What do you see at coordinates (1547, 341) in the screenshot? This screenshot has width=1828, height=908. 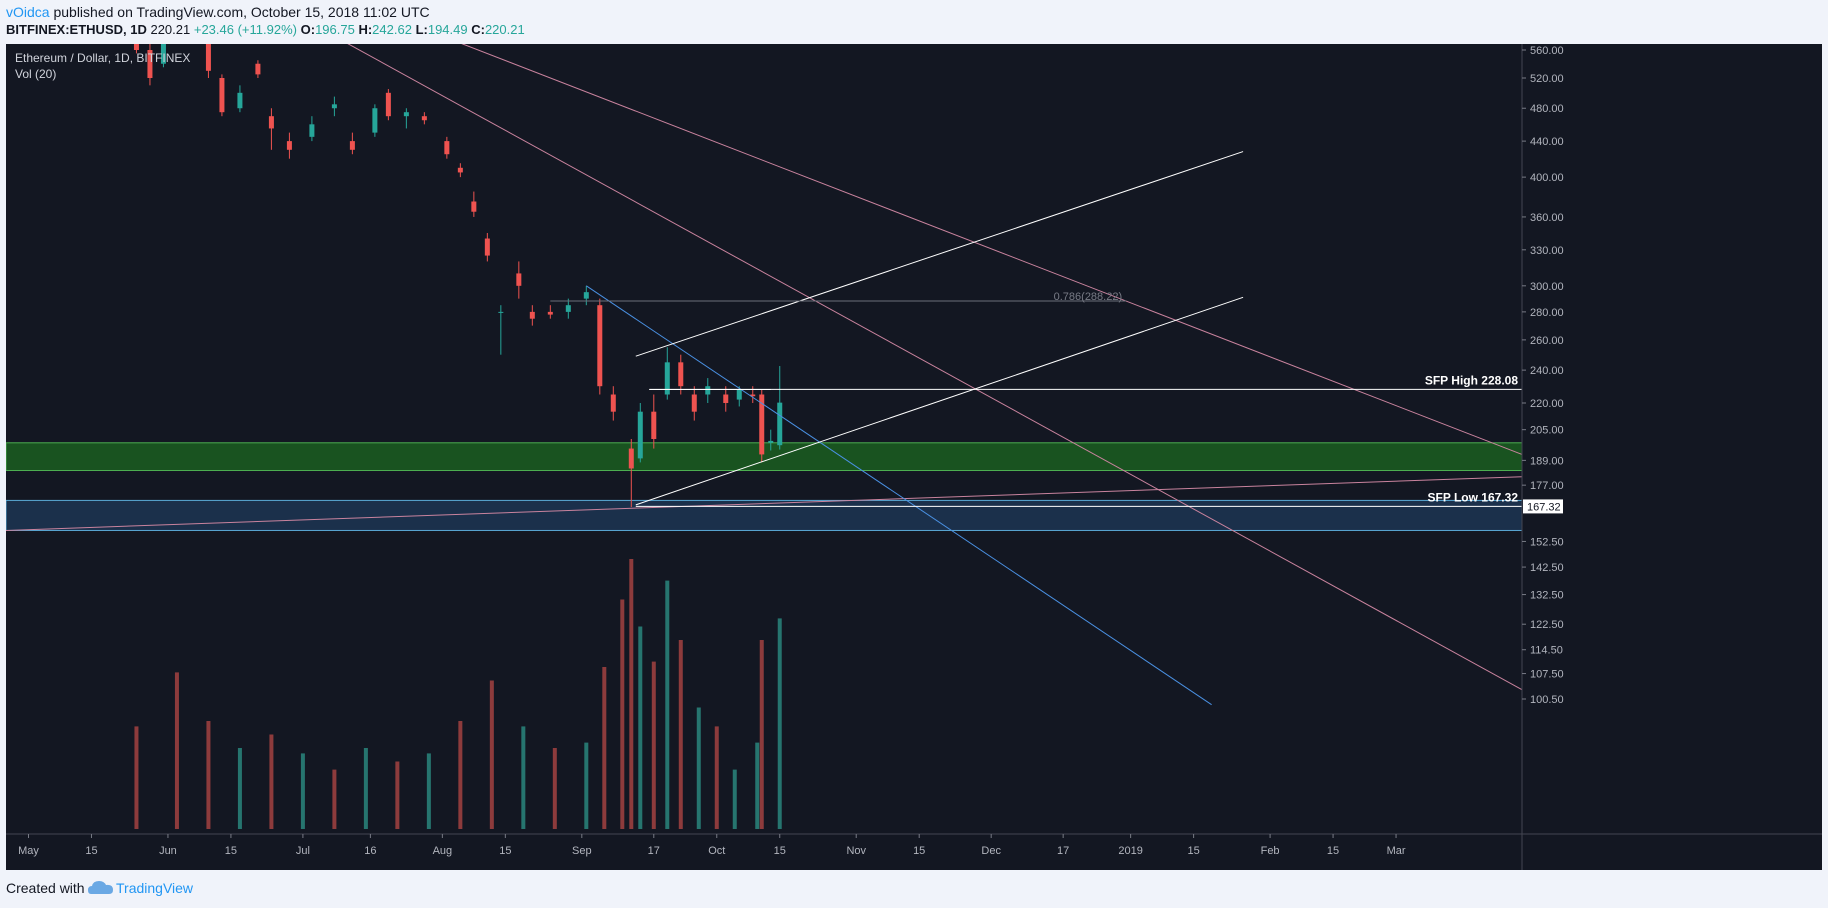 I see `price-tick-label: 260.00` at bounding box center [1547, 341].